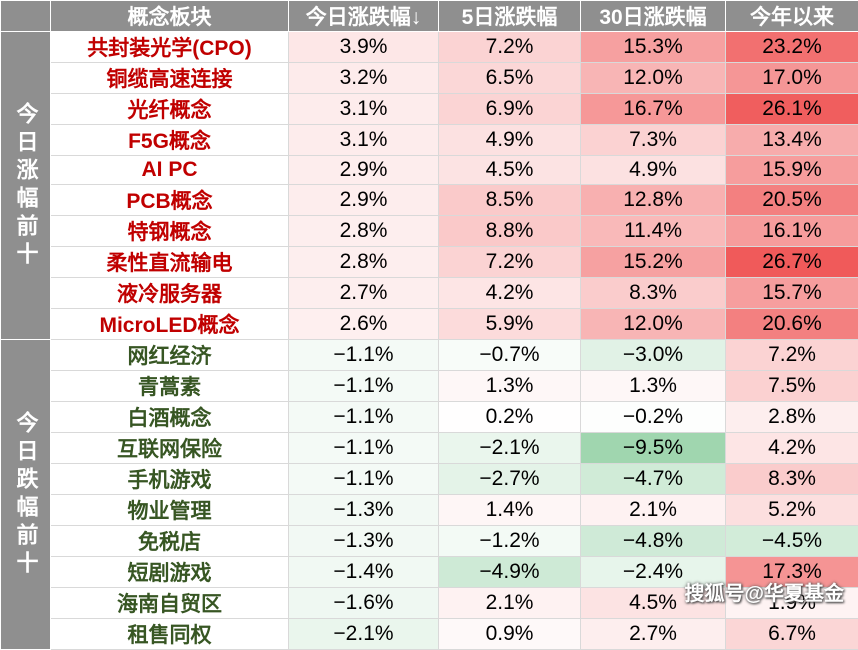 The width and height of the screenshot is (858, 650). I want to click on concept-name: 铜缆高速连接, so click(170, 78).